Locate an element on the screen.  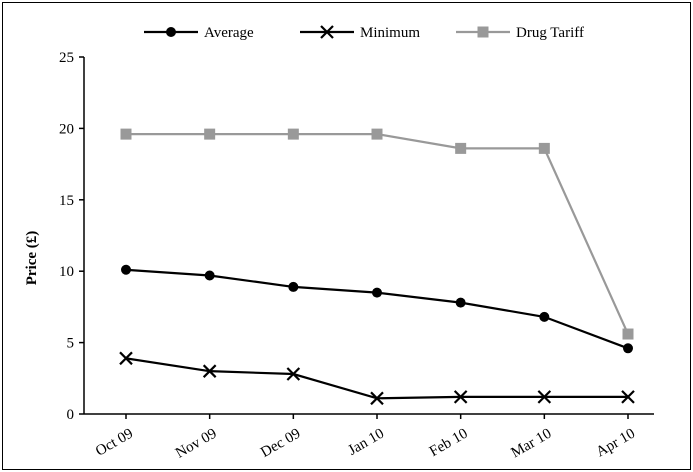
y-tick-label: 20 is located at coordinates (66, 129).